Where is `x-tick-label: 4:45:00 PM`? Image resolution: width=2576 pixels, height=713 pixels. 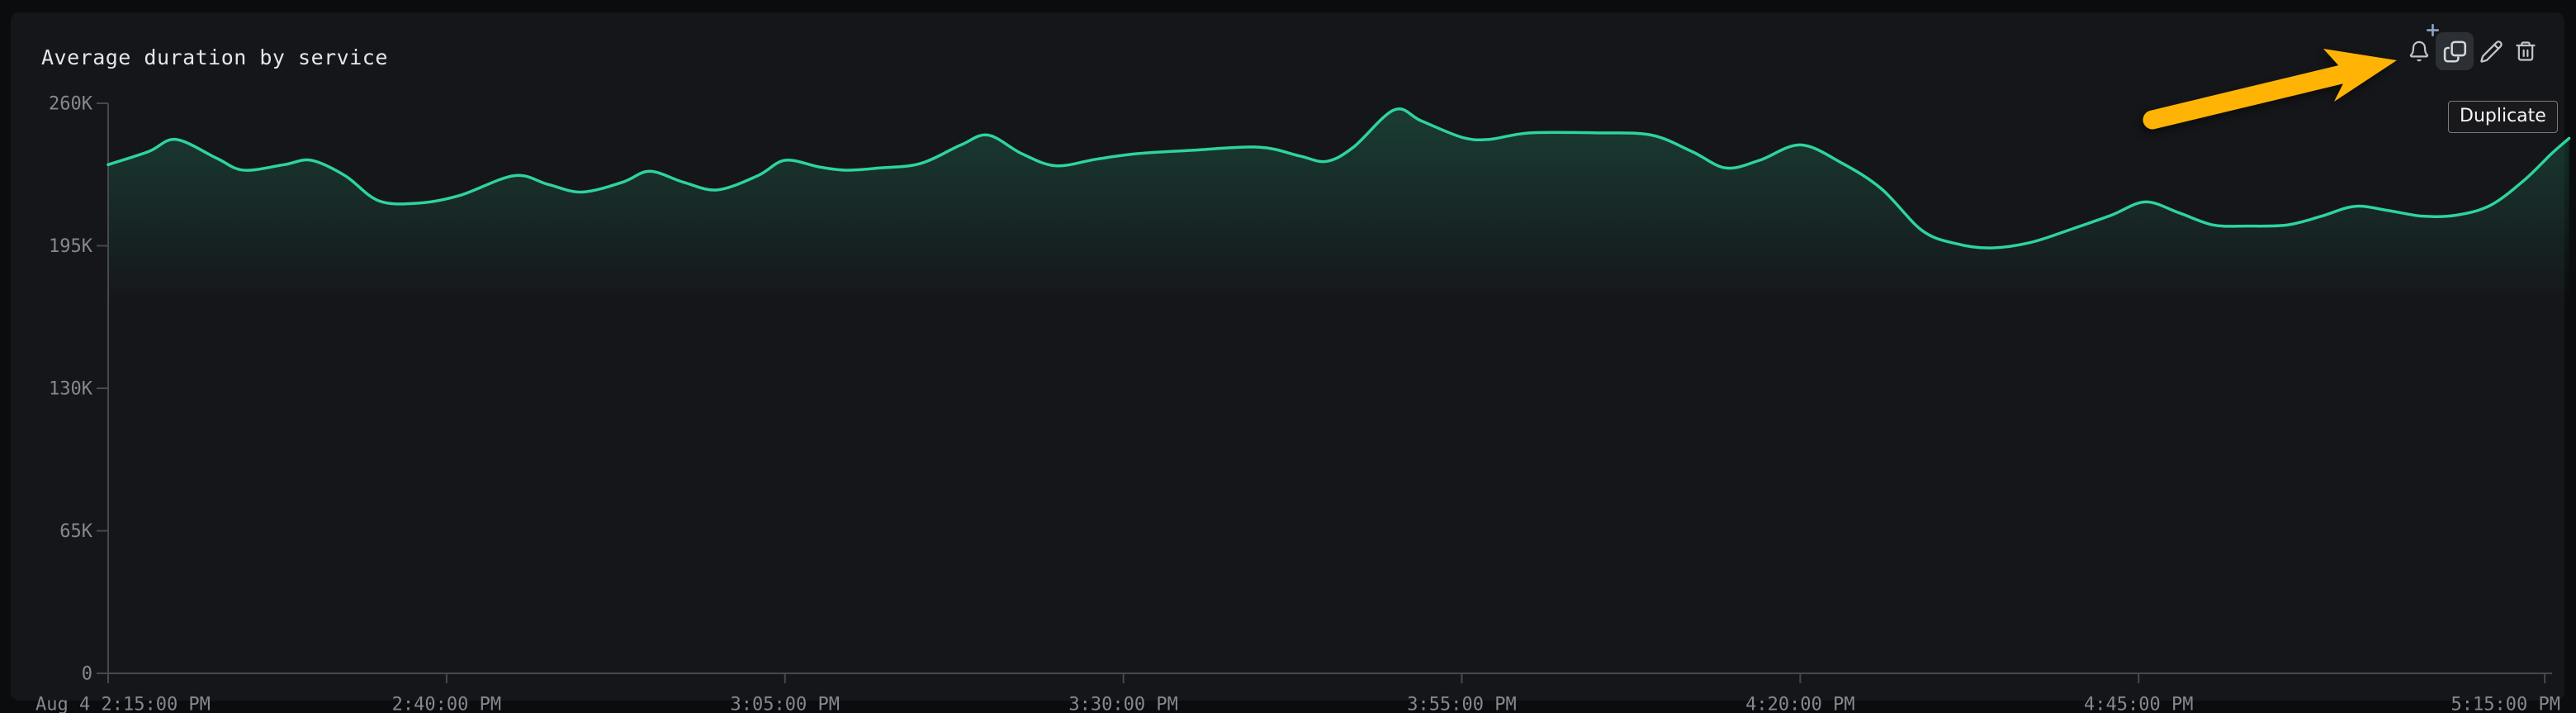 x-tick-label: 4:45:00 PM is located at coordinates (2138, 704).